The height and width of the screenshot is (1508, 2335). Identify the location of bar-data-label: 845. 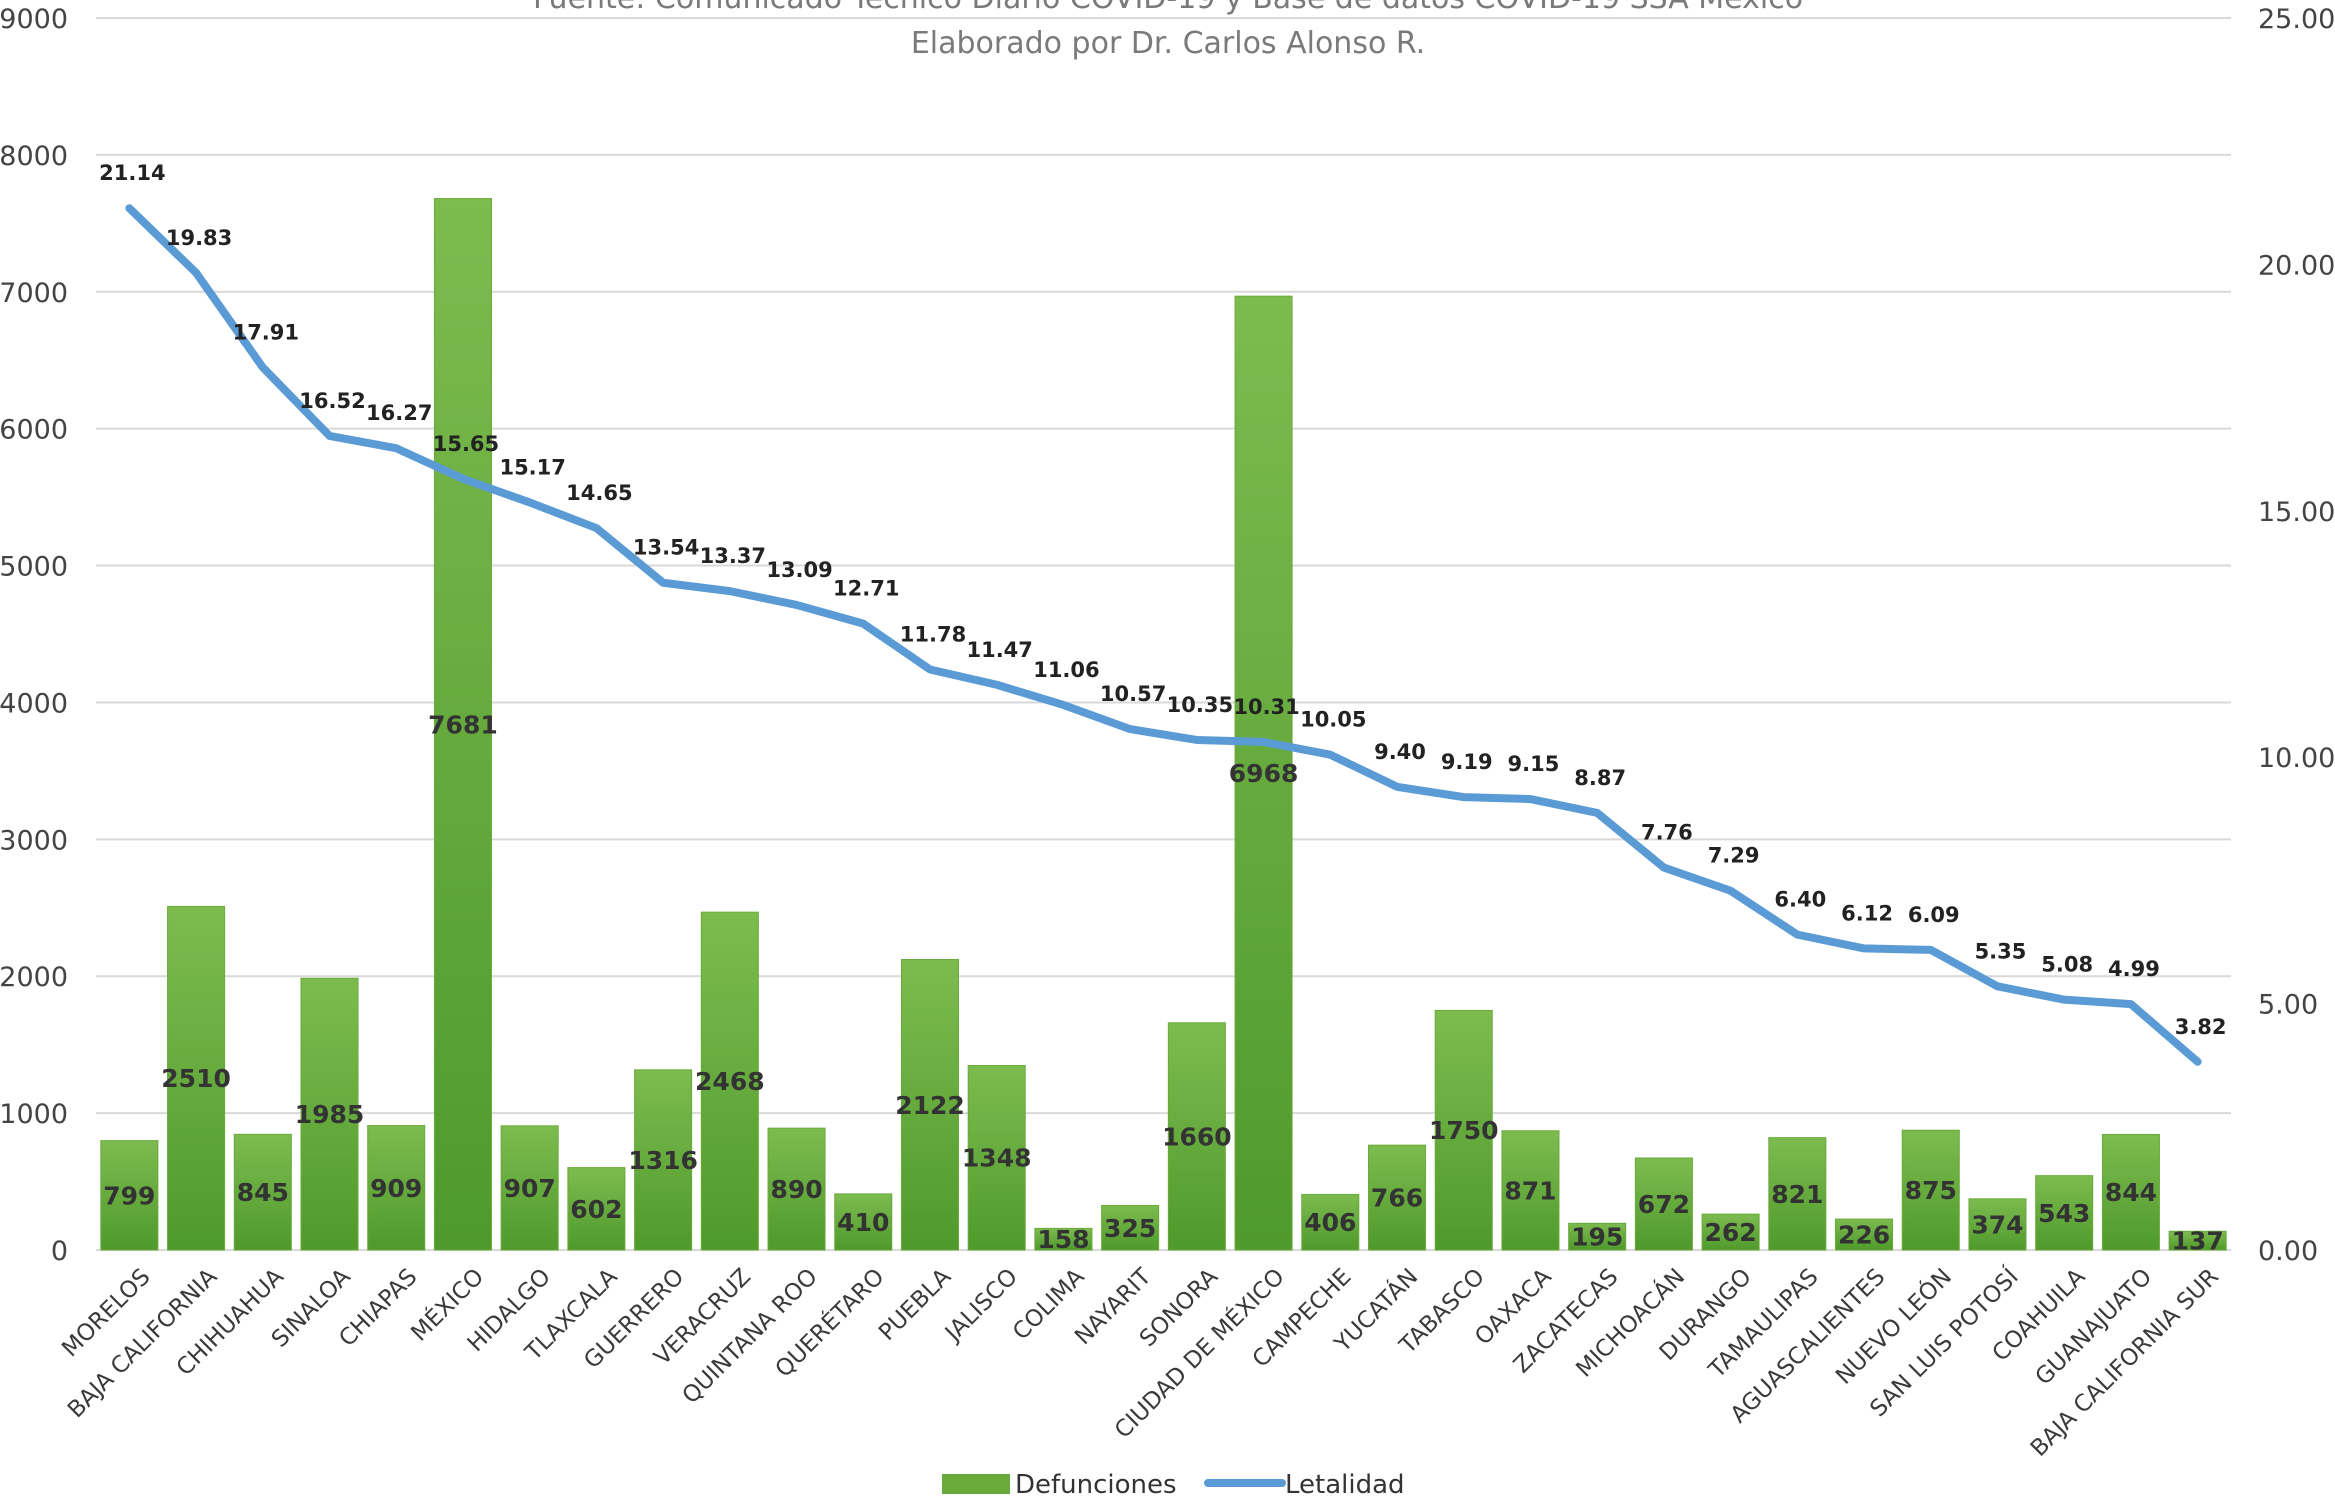
(263, 1192).